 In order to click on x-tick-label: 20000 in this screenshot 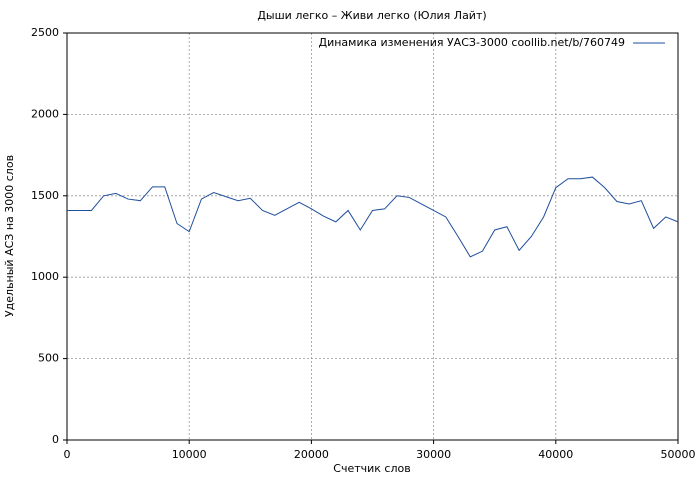, I will do `click(311, 454)`.